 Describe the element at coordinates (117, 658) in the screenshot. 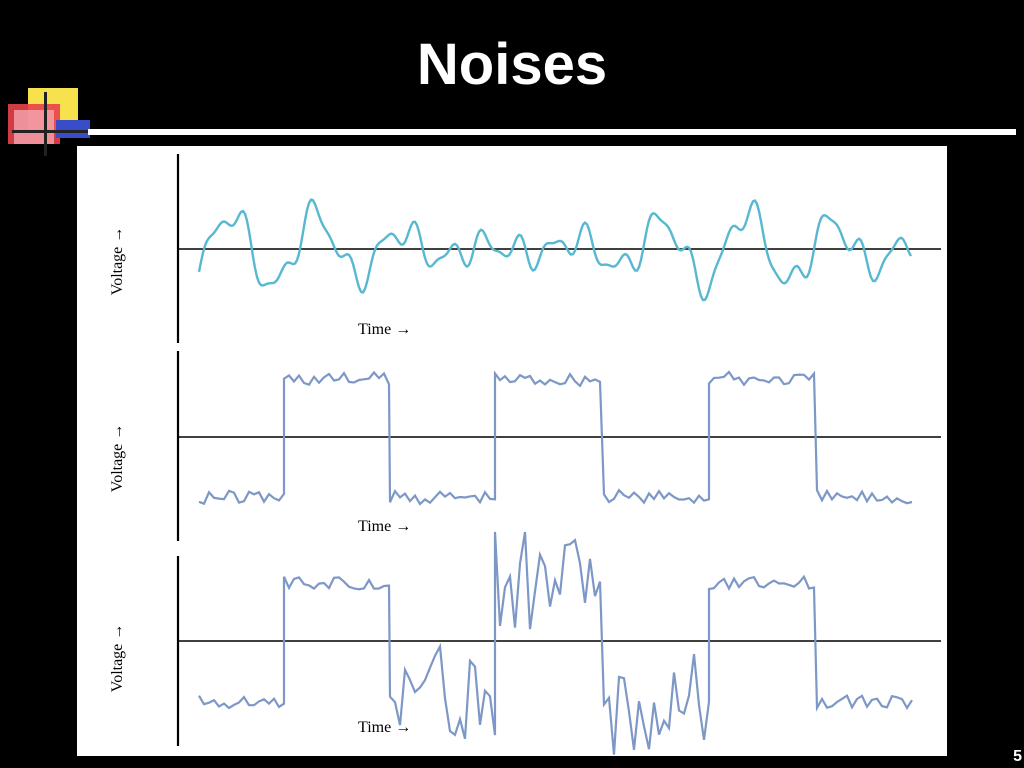

I see `panel-3-voltage-label: Voltage →` at that location.